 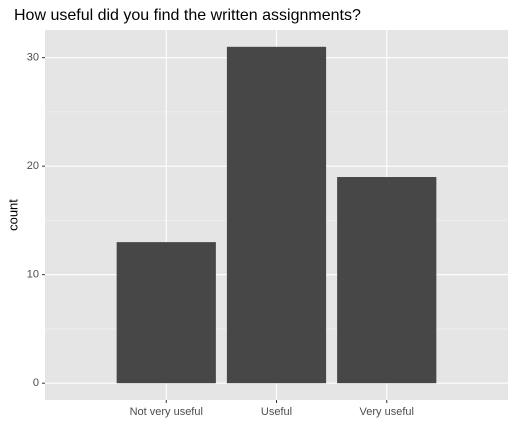 What do you see at coordinates (33, 58) in the screenshot?
I see `y-tick-label: 30` at bounding box center [33, 58].